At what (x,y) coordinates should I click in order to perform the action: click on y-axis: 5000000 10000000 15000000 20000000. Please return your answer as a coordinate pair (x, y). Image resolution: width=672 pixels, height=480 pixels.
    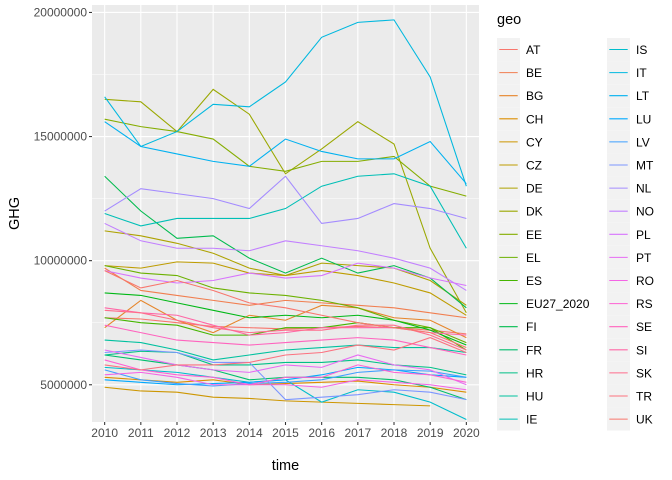
    Looking at the image, I should click on (63, 198).